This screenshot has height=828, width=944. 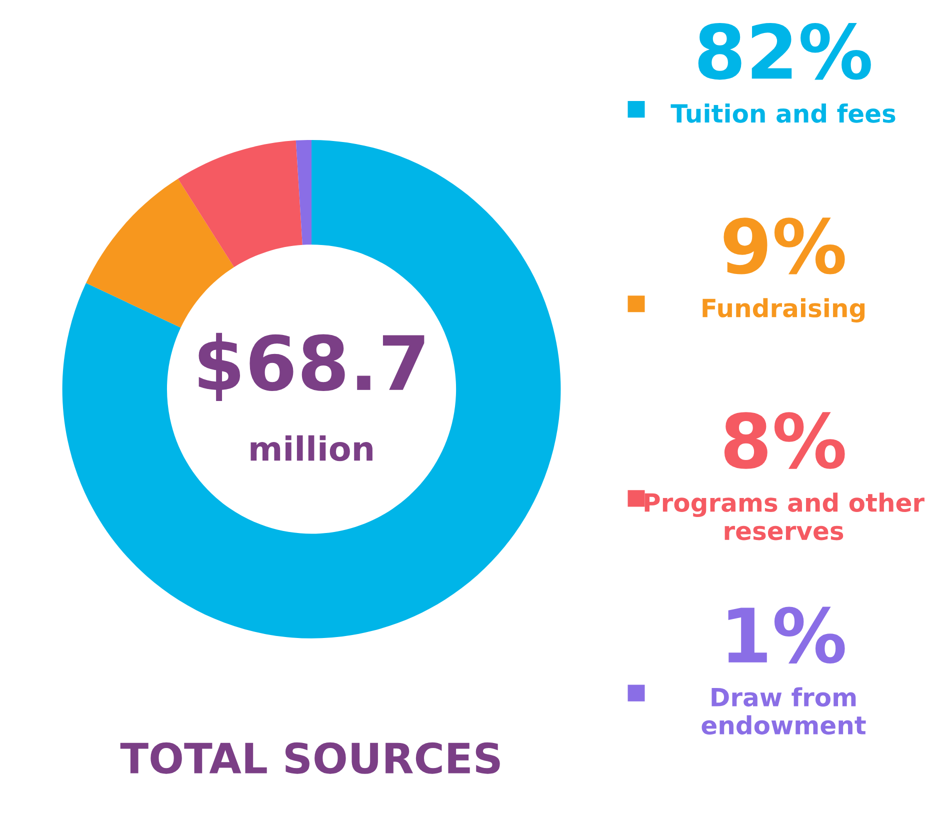 What do you see at coordinates (310, 758) in the screenshot?
I see `text: TOTAL SOURCES` at bounding box center [310, 758].